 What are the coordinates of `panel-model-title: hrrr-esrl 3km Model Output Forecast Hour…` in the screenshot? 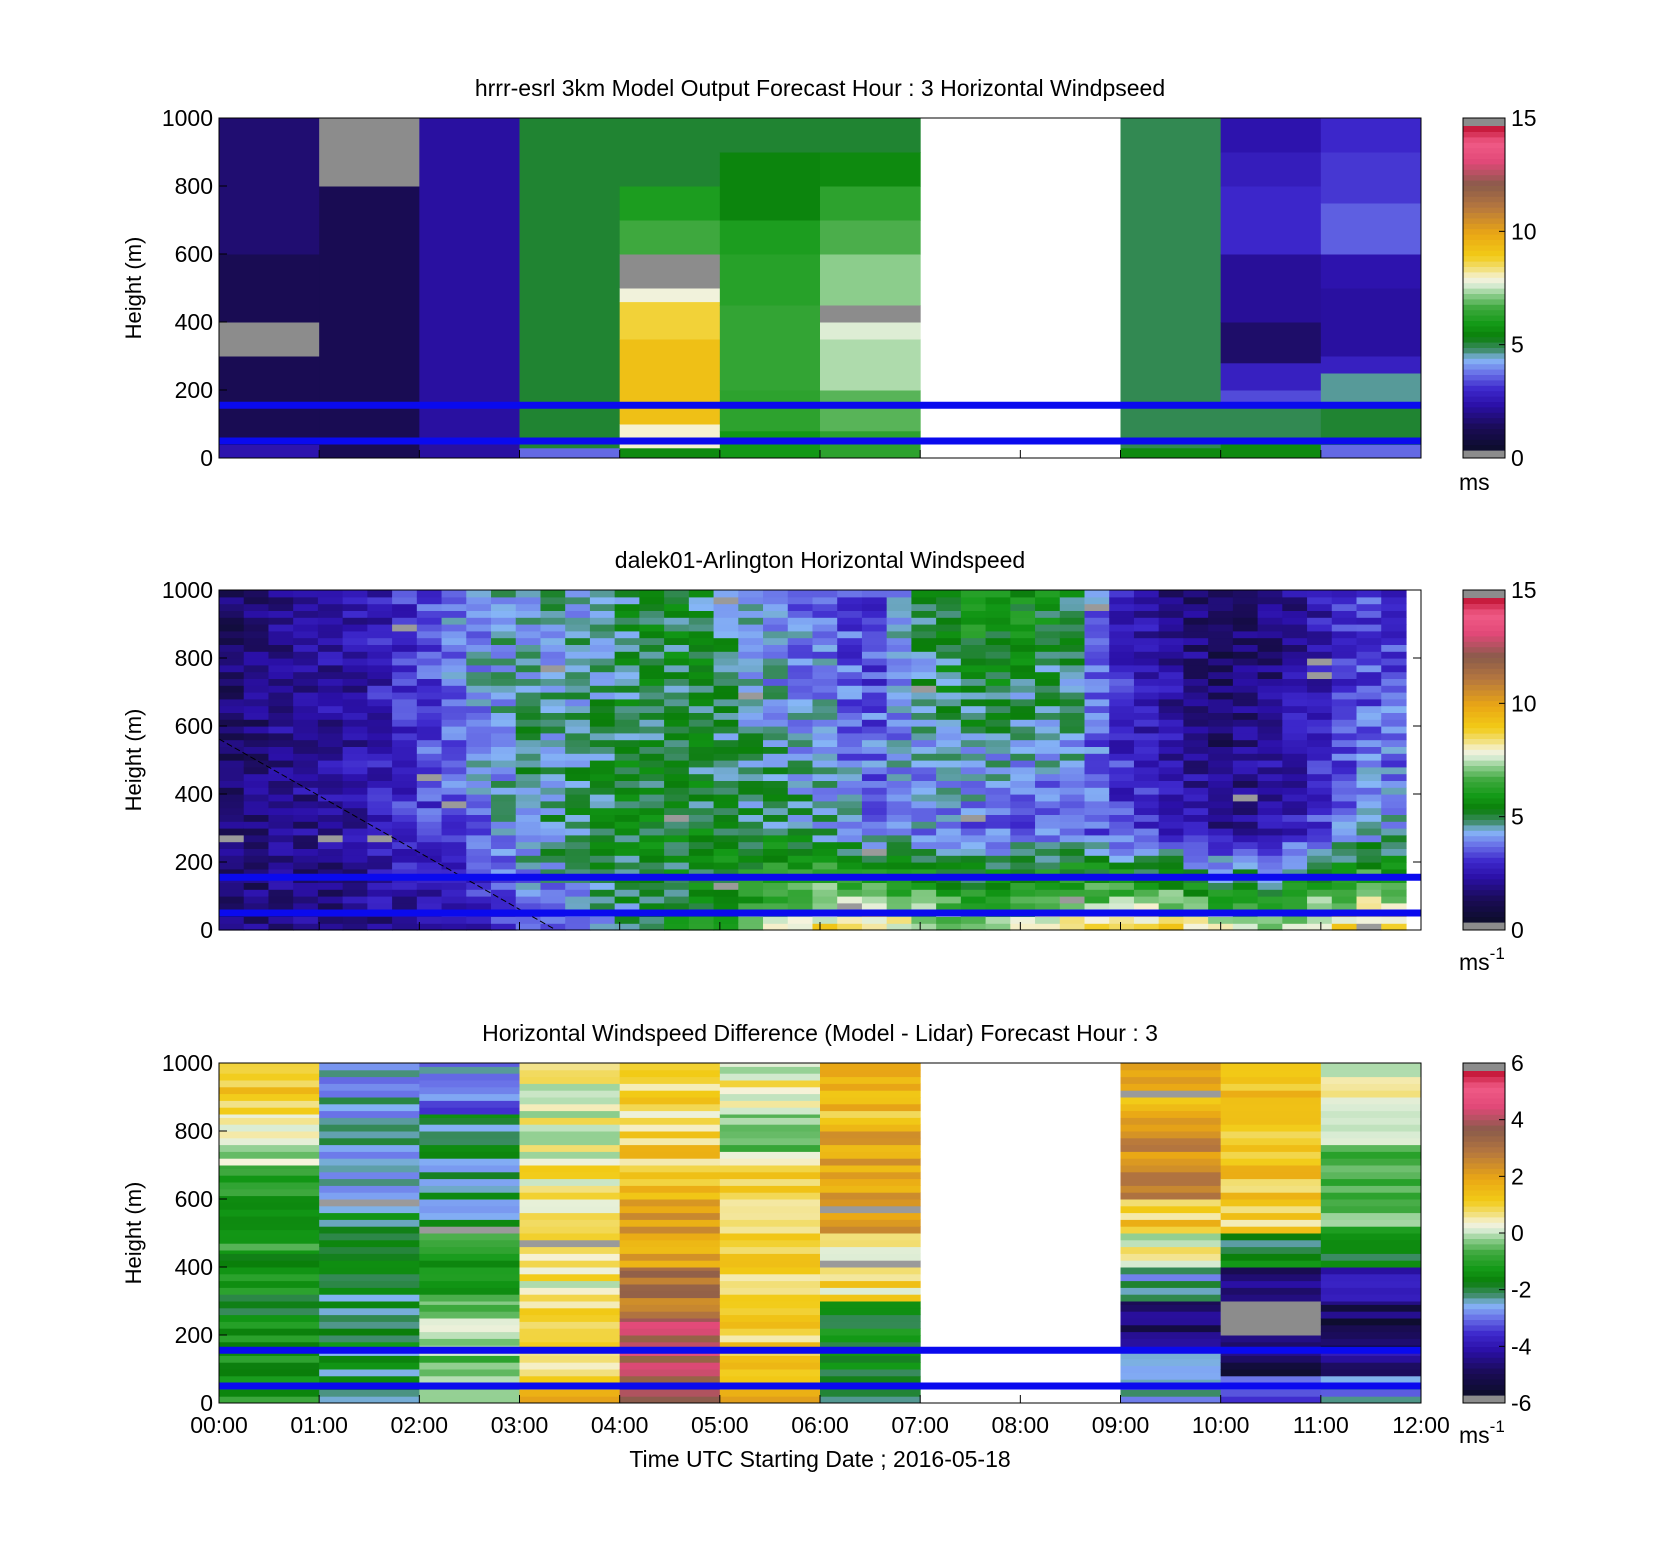 It's located at (820, 88).